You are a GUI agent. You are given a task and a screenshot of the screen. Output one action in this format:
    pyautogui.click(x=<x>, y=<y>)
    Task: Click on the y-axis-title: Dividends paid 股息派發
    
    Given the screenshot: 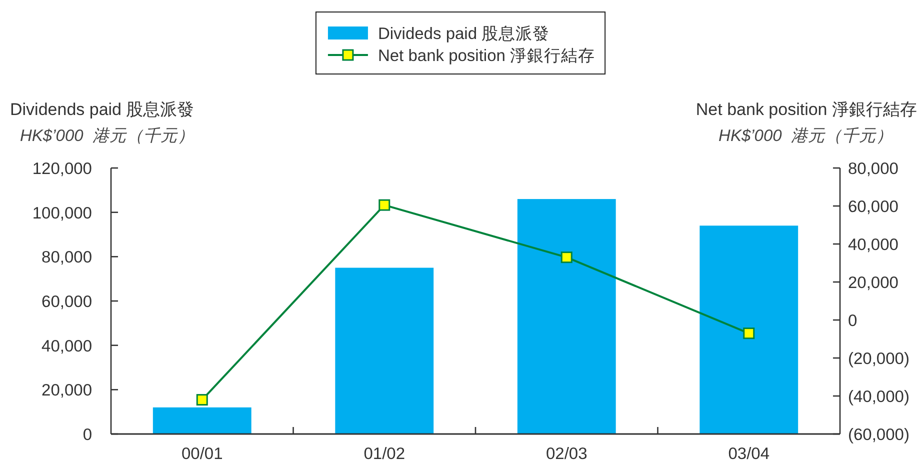 What is the action you would take?
    pyautogui.click(x=102, y=109)
    